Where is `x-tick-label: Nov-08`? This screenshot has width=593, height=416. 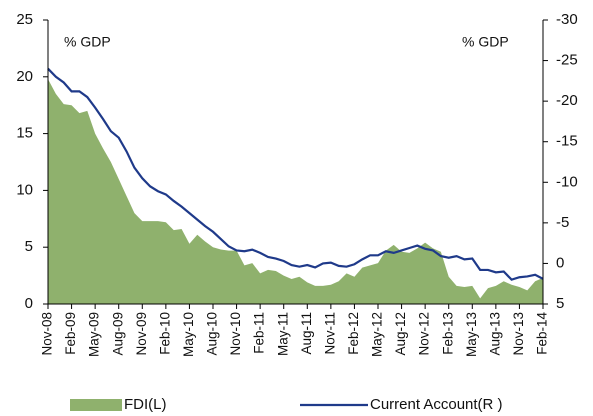
x-tick-label: Nov-08 is located at coordinates (47, 334).